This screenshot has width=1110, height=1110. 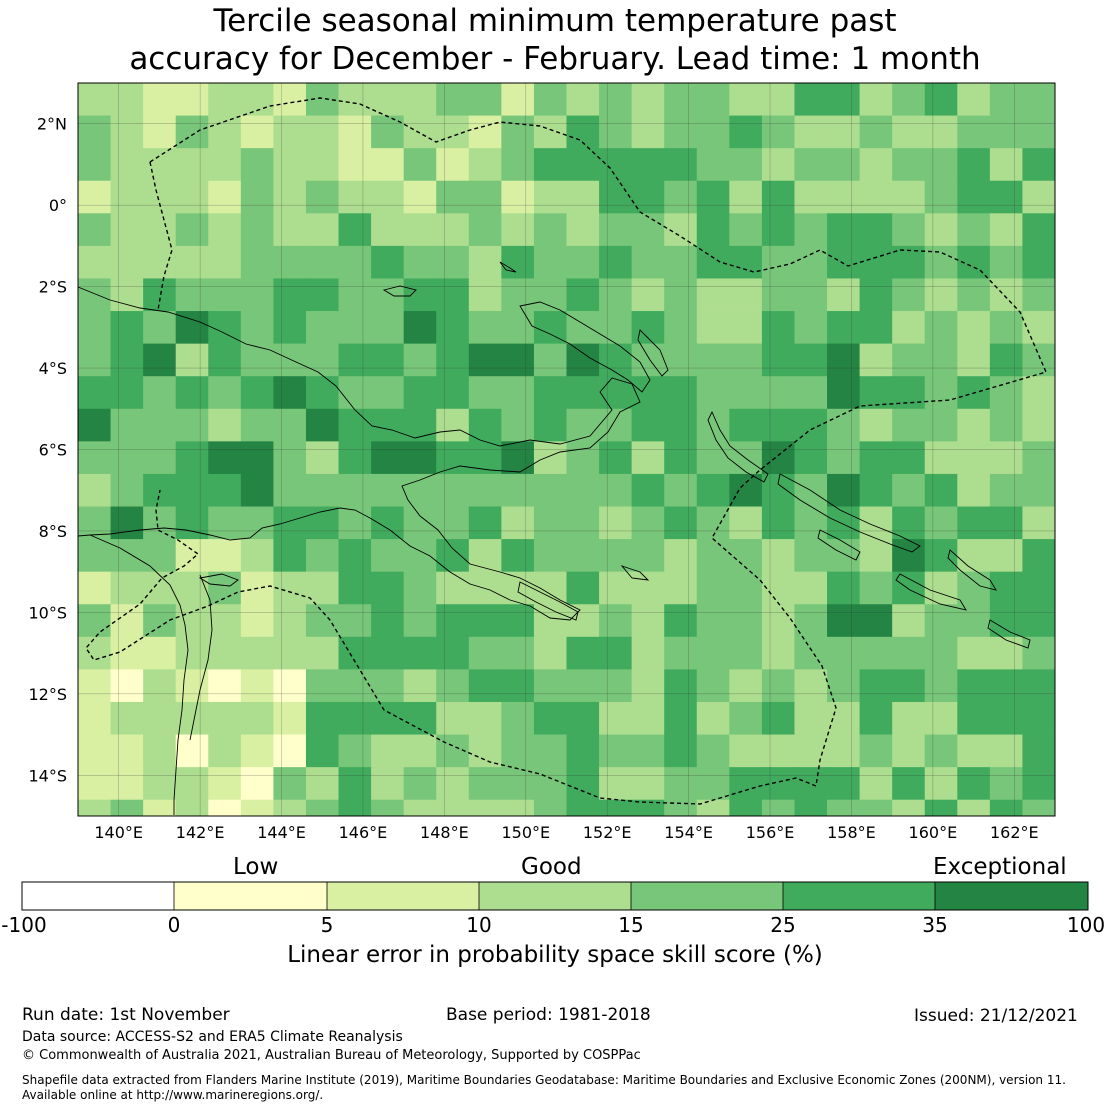 I want to click on new-britain-coastline, so click(x=585, y=347).